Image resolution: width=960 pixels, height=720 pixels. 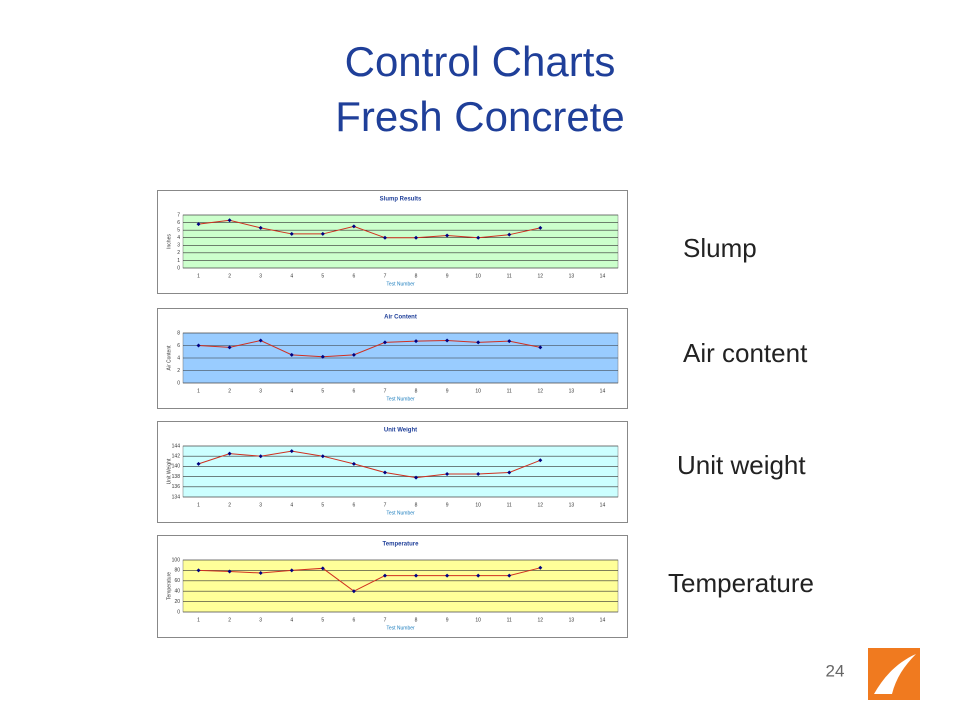 I want to click on logo-swoosh, so click(x=895, y=674).